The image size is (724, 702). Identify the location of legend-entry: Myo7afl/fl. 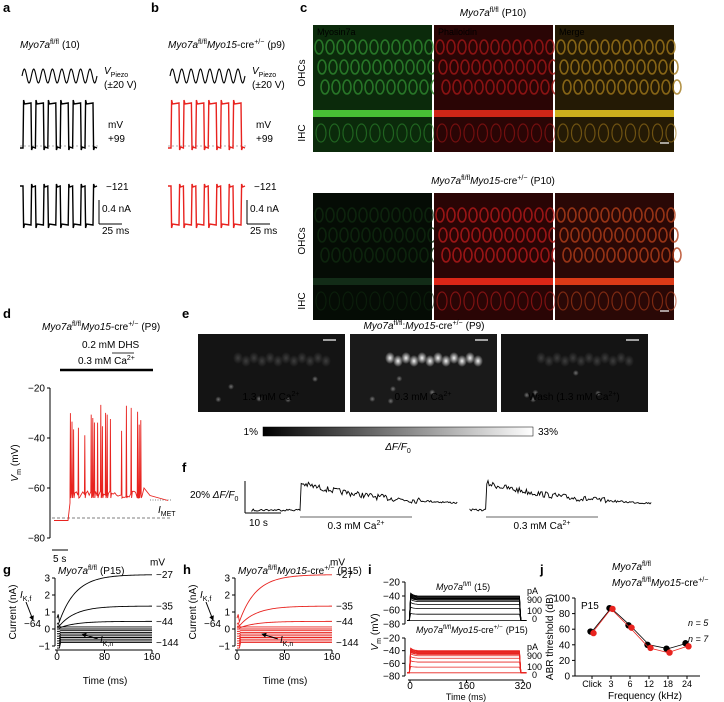
(631, 567).